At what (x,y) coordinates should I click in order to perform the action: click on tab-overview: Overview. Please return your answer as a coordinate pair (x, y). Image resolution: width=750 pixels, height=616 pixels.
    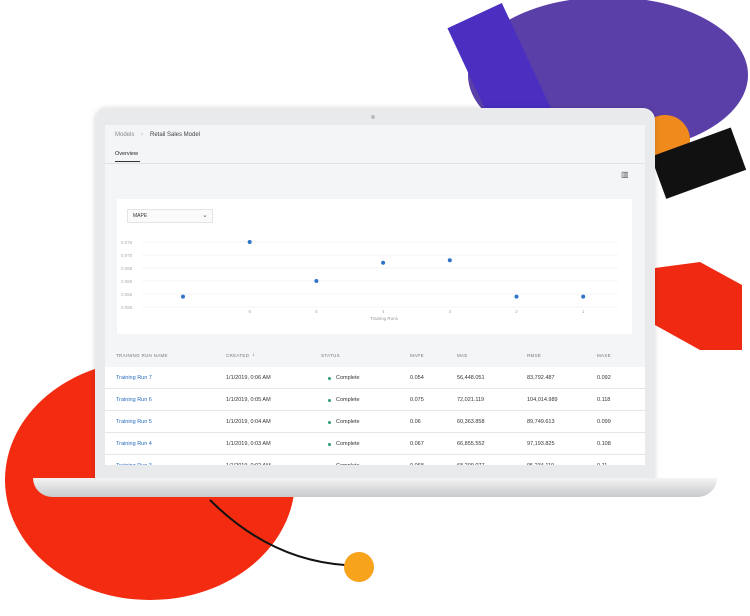
    Looking at the image, I should click on (126, 154).